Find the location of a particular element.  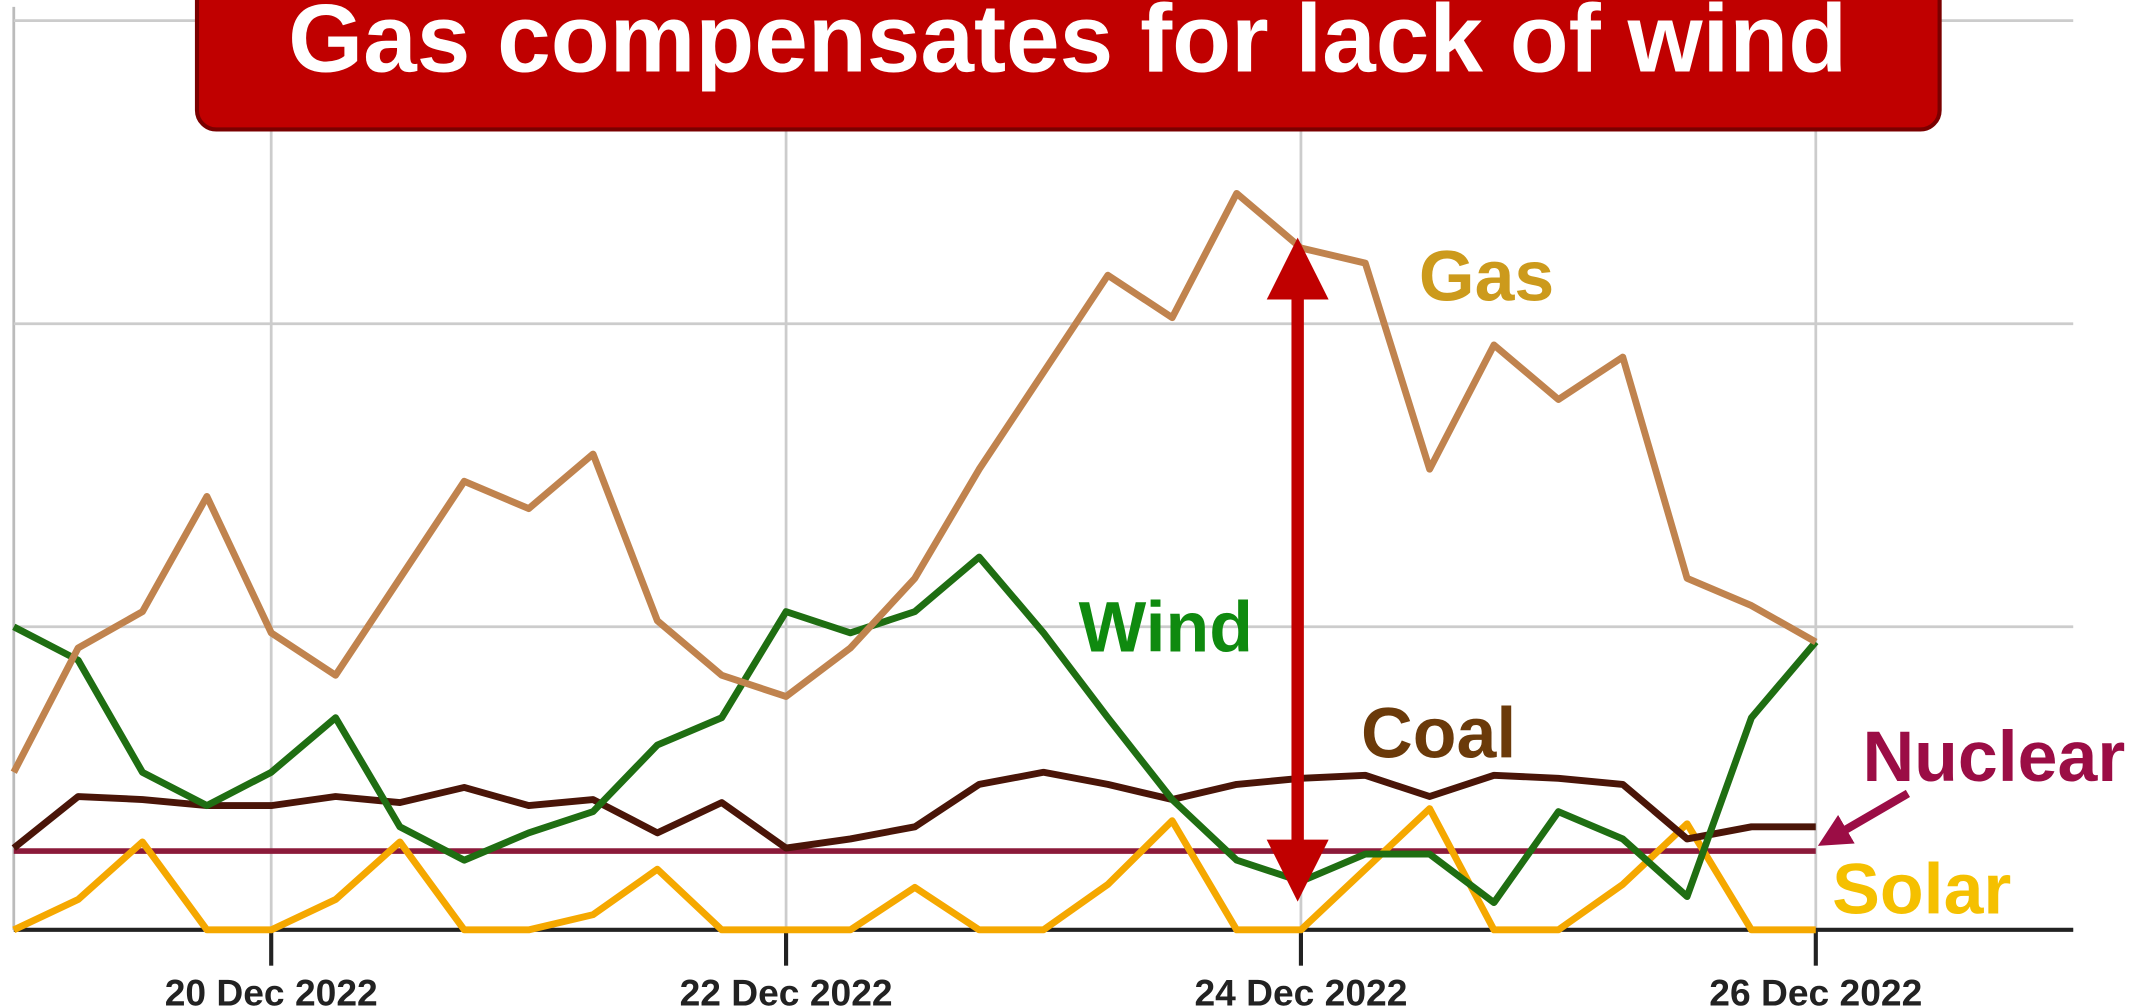

x-tick-label: 20 Dec 2022 is located at coordinates (271, 989).